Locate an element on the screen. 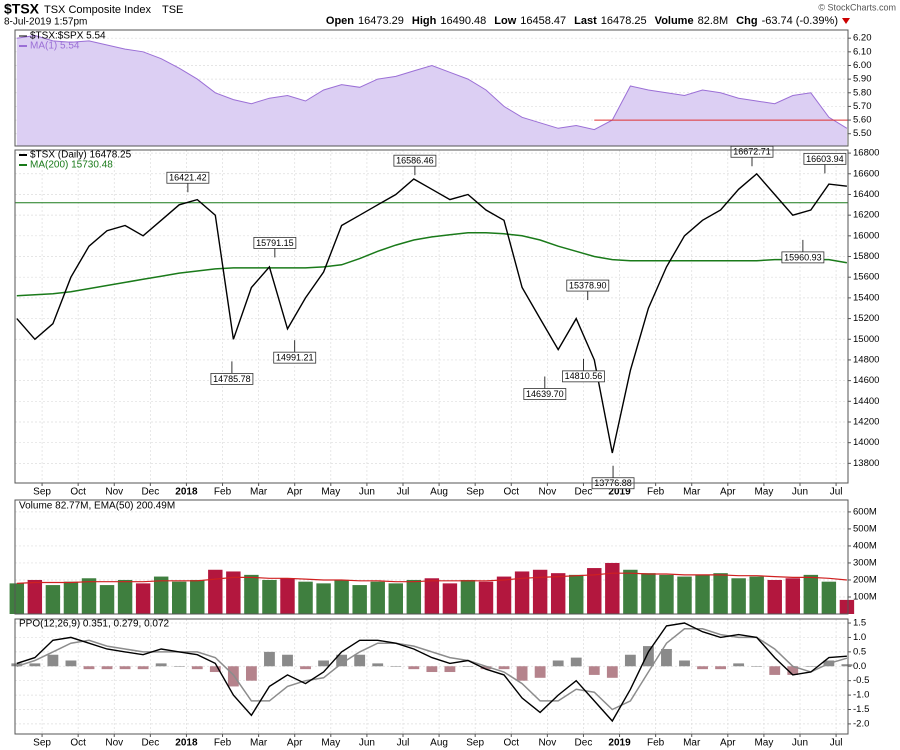  x-tick-label: 2018 is located at coordinates (186, 492).